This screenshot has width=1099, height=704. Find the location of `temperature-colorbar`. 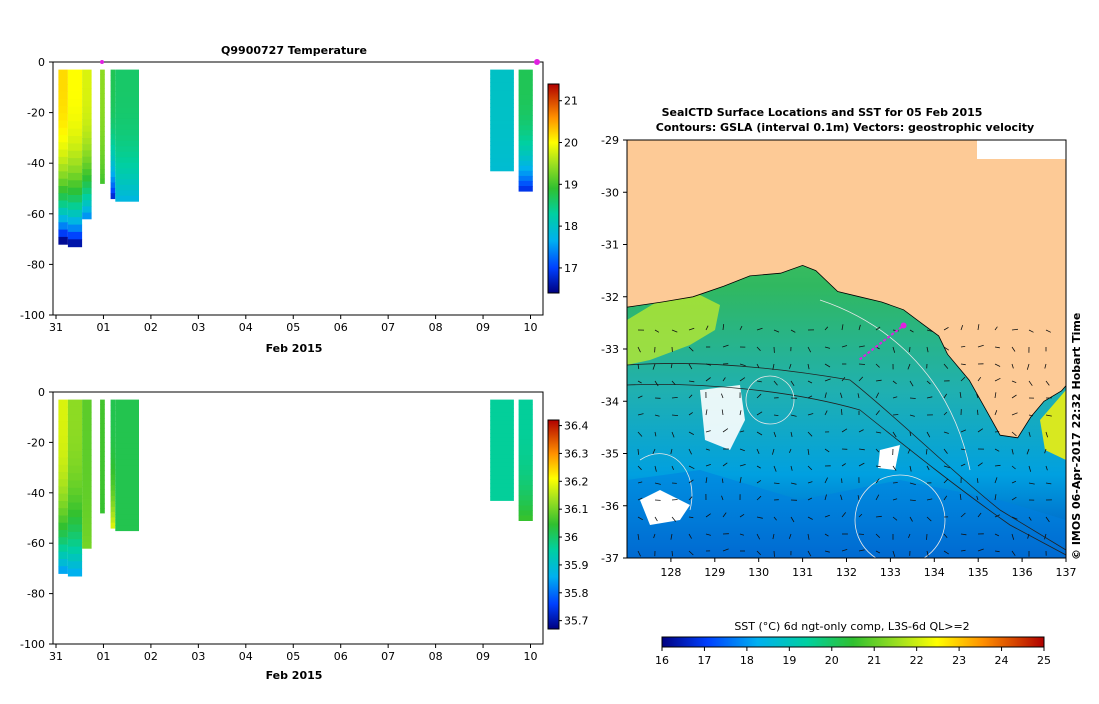

temperature-colorbar is located at coordinates (553, 188).